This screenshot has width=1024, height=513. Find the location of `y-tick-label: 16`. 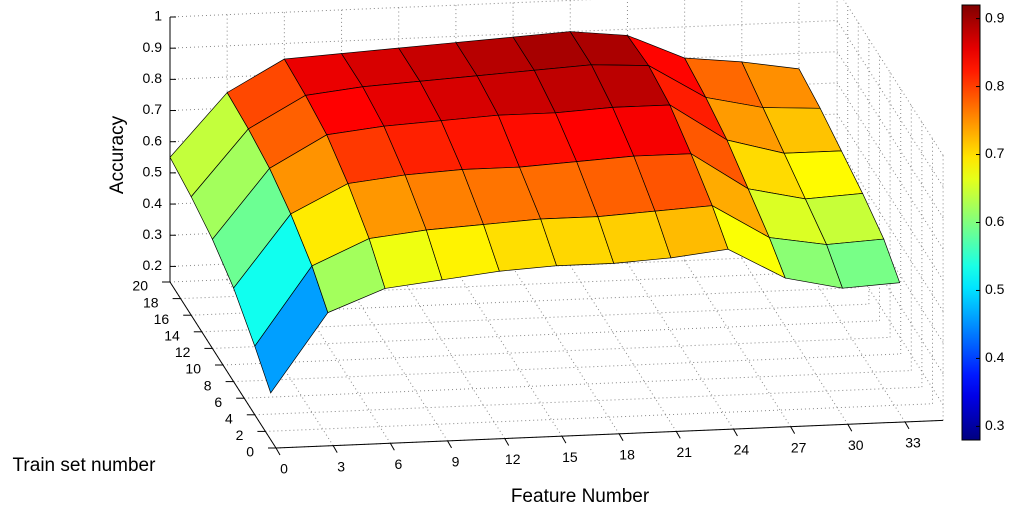

y-tick-label: 16 is located at coordinates (162, 319).